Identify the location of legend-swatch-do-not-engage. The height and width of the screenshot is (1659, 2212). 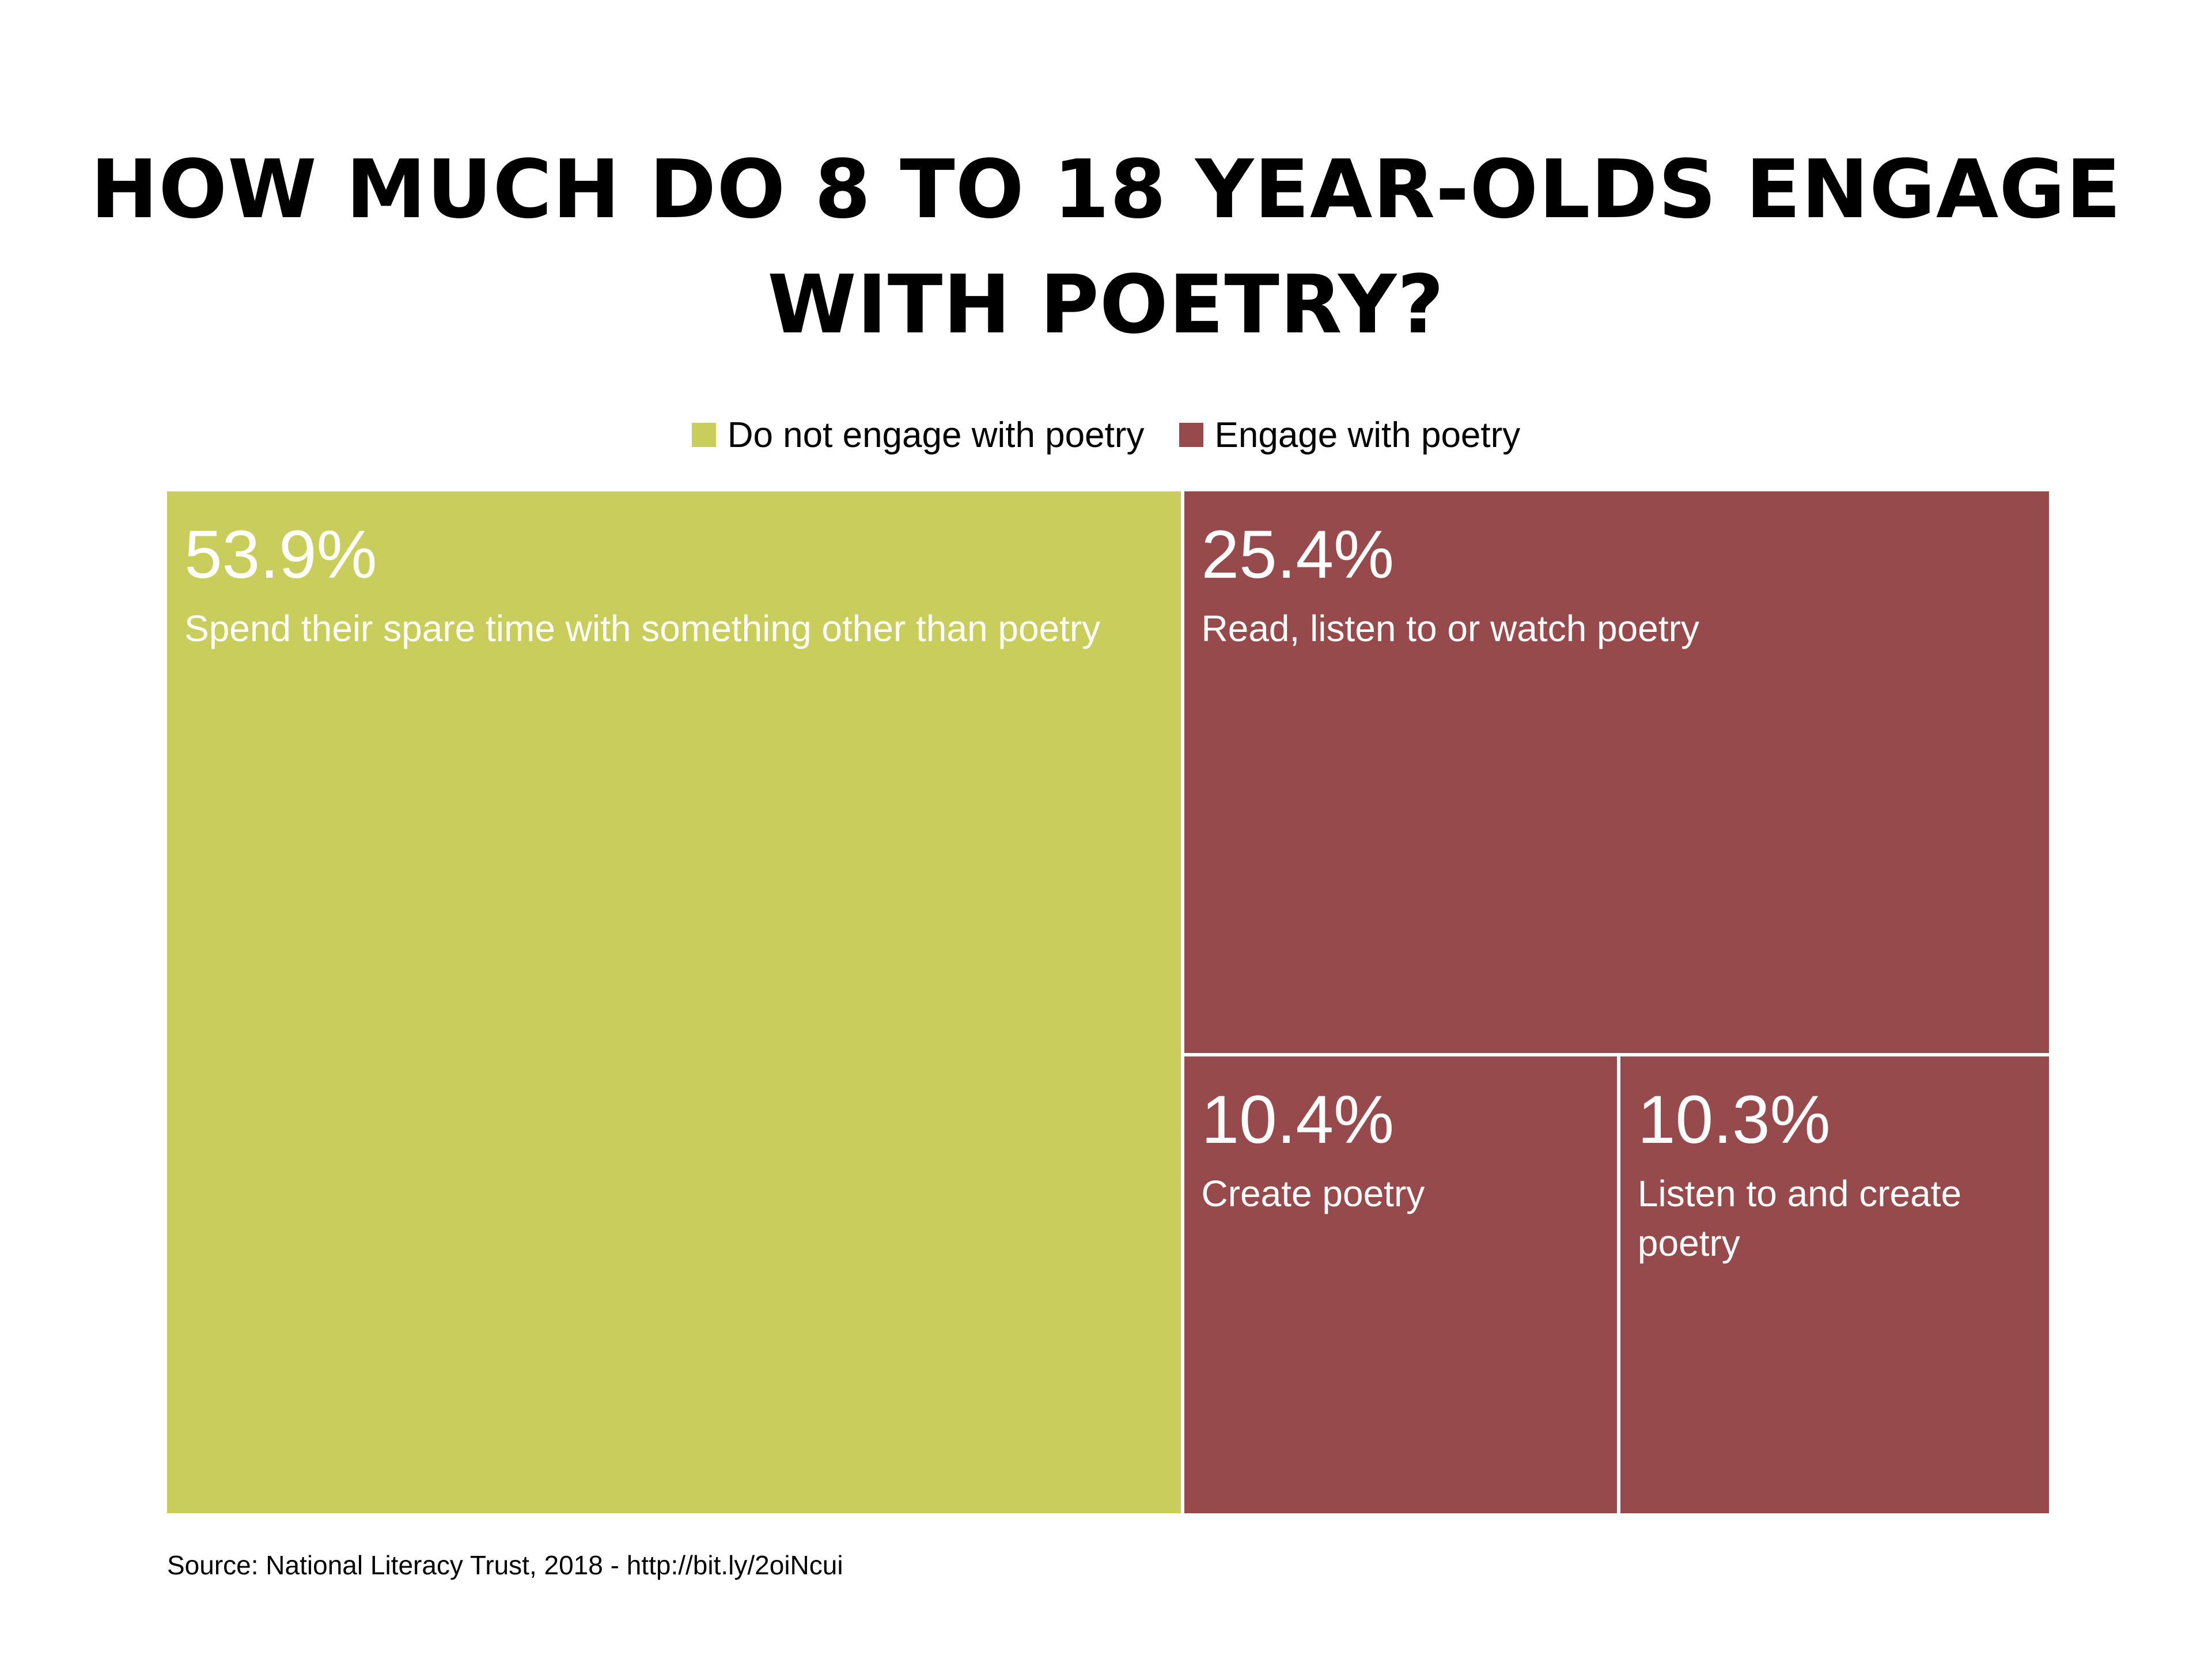
(703, 435).